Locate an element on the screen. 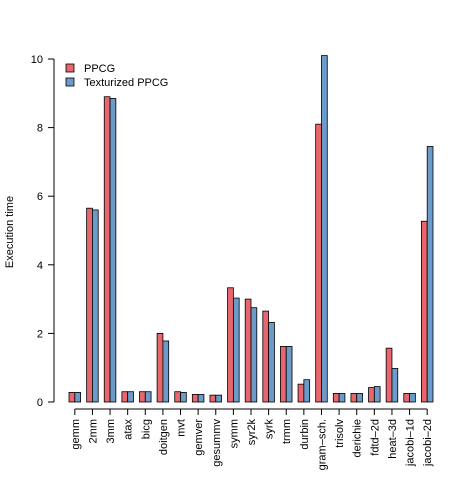 This screenshot has width=474, height=479. x-tick-label: gram–sch. is located at coordinates (322, 444).